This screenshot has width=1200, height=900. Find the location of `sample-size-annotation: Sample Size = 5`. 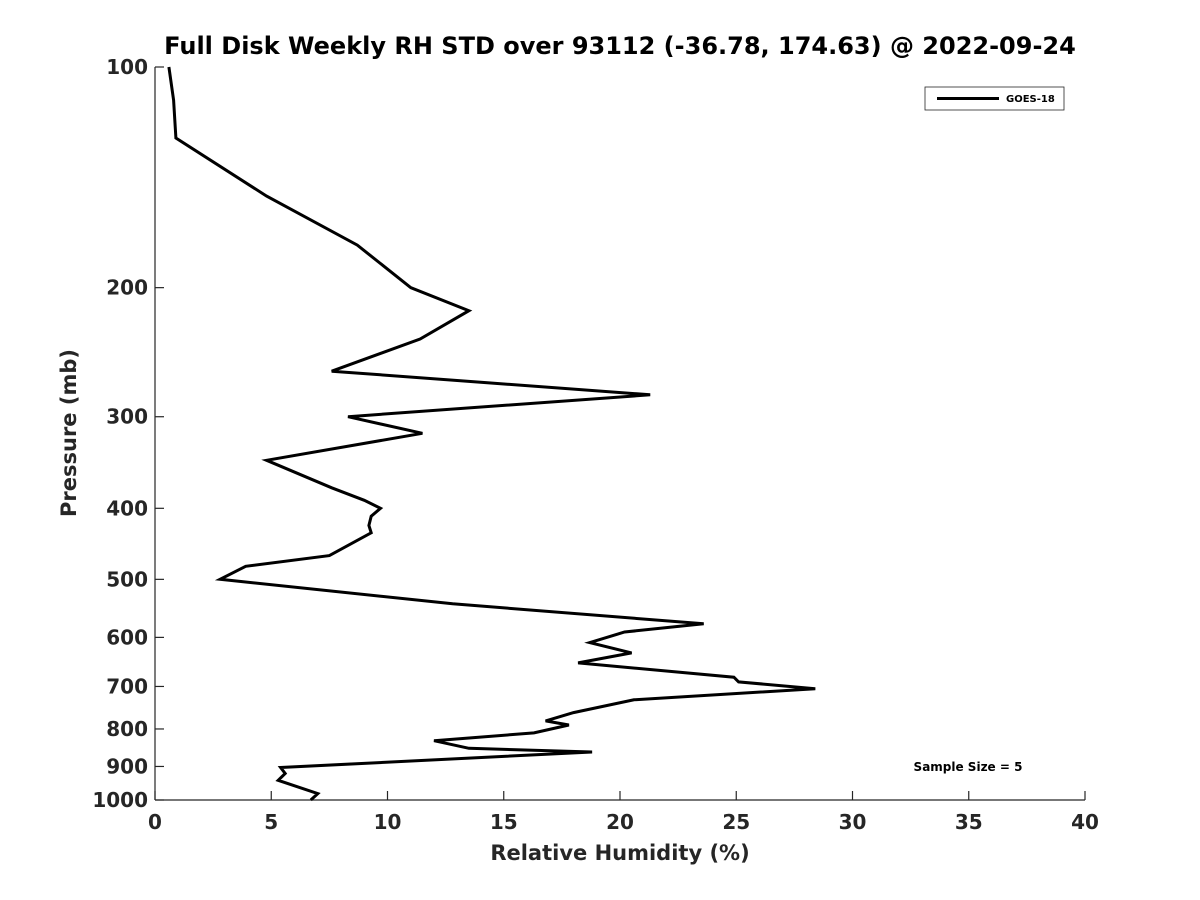

sample-size-annotation: Sample Size = 5 is located at coordinates (968, 767).